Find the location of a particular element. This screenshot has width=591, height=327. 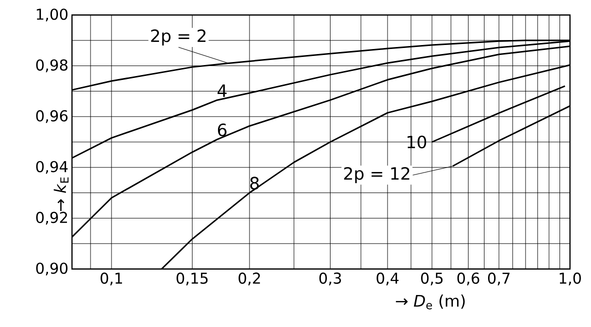

y-tick-label: 0,90 is located at coordinates (52, 269).